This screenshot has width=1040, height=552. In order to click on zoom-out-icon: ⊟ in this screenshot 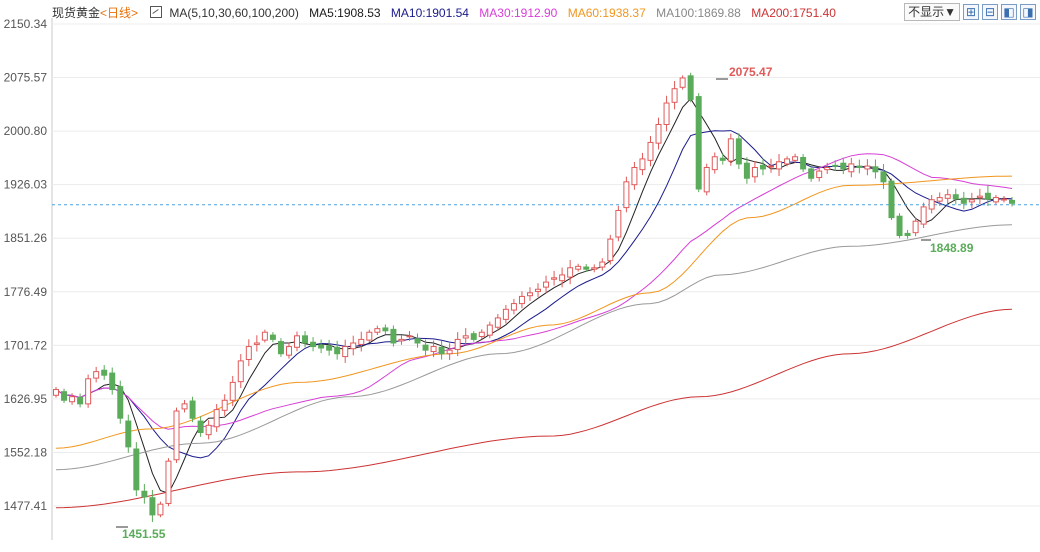, I will do `click(990, 12)`.